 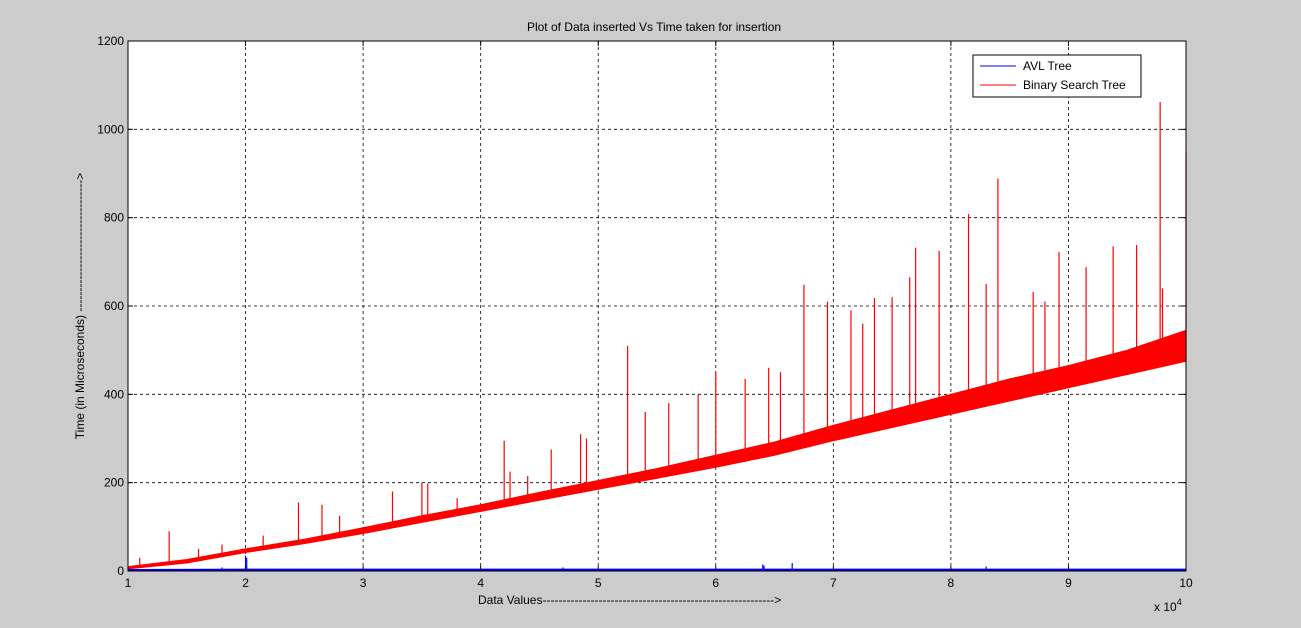 What do you see at coordinates (1047, 66) in the screenshot?
I see `legend-avl-label: AVL Tree` at bounding box center [1047, 66].